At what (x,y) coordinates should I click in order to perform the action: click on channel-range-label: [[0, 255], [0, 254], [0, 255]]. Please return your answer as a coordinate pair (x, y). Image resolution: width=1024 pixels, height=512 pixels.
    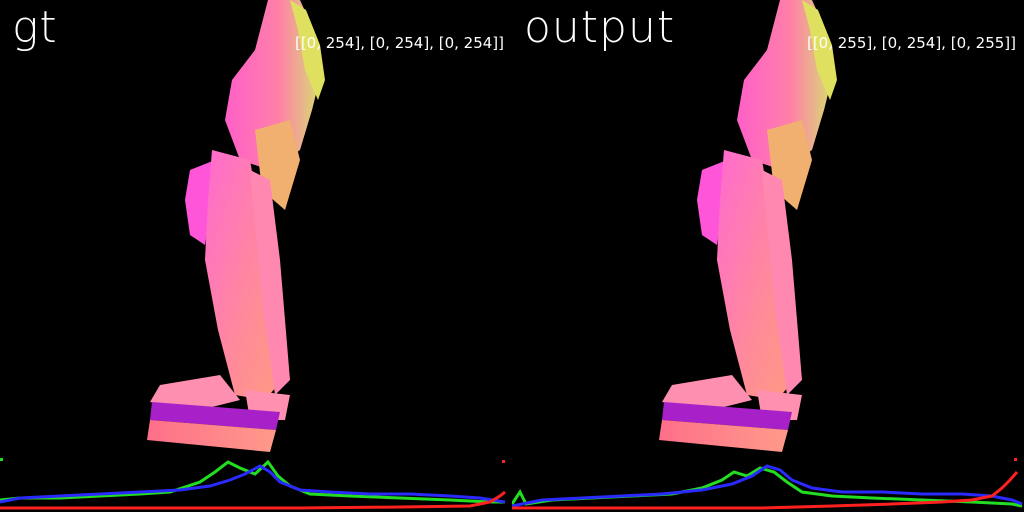
    Looking at the image, I should click on (911, 43).